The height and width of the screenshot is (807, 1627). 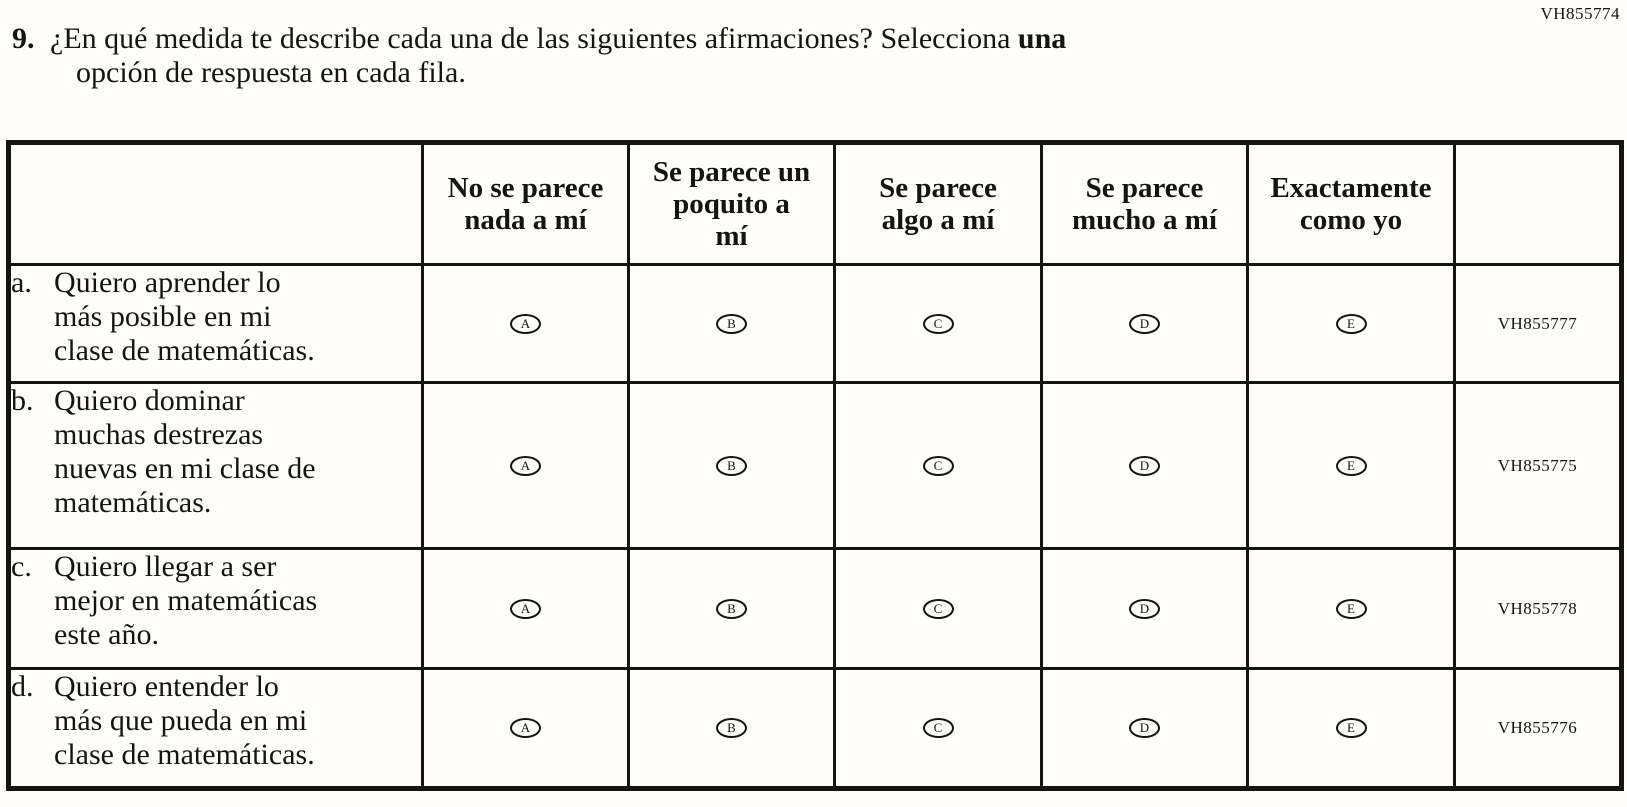 I want to click on row-c-option-bubble-A: A, so click(x=525, y=608).